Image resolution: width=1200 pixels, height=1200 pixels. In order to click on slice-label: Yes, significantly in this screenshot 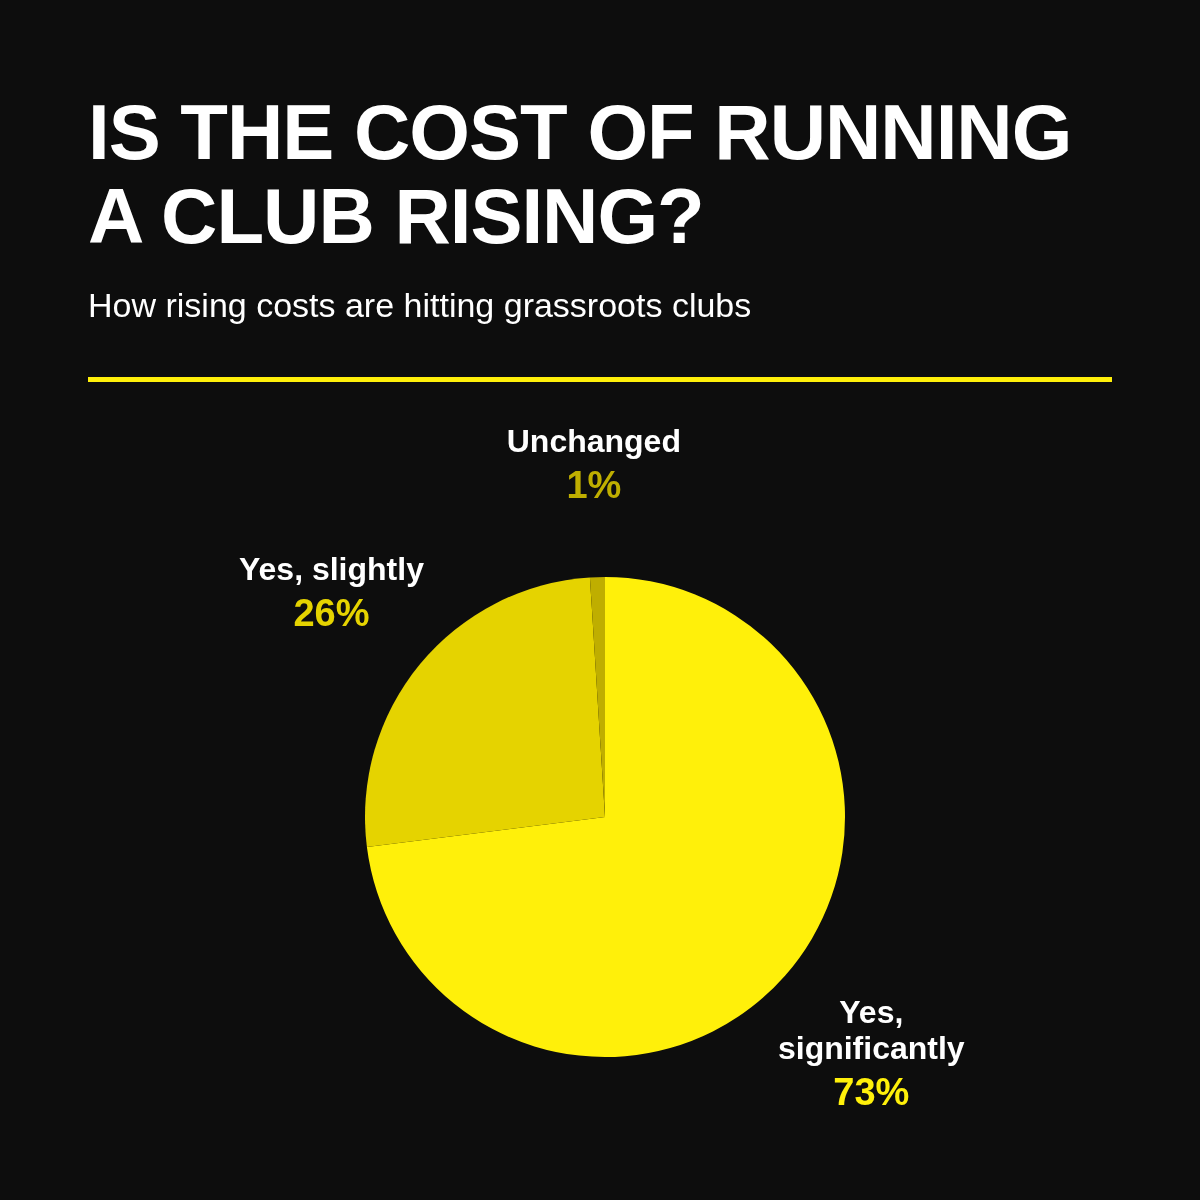, I will do `click(871, 1030)`.